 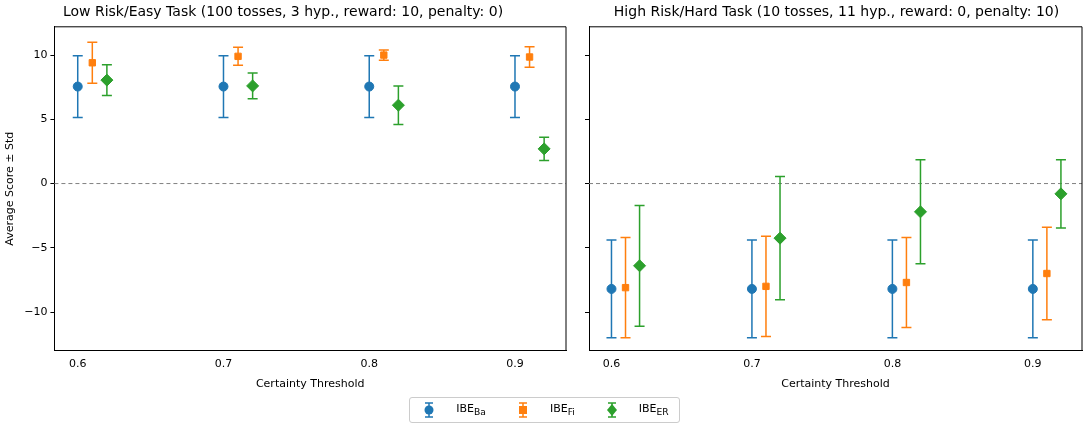 What do you see at coordinates (562, 410) in the screenshot?
I see `legend-label: IBE$_{Fi}$` at bounding box center [562, 410].